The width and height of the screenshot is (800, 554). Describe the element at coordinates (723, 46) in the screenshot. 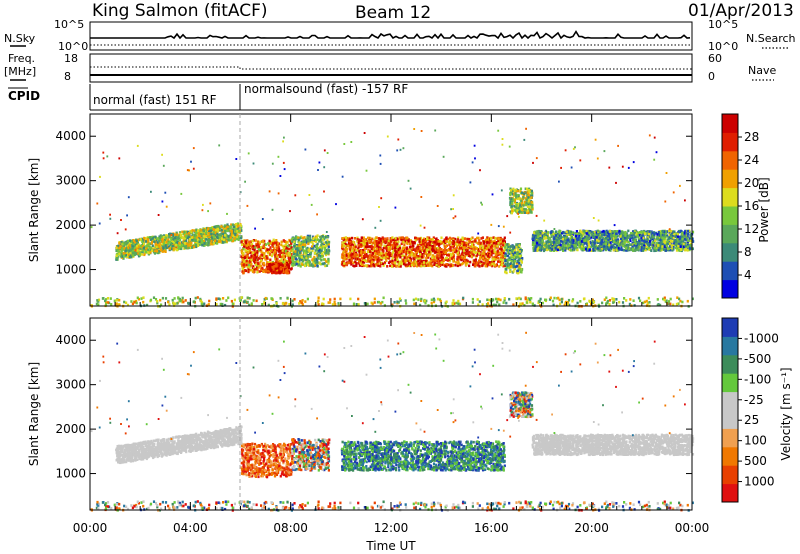

I see `nsearch-tick-bottom: 10^0` at that location.